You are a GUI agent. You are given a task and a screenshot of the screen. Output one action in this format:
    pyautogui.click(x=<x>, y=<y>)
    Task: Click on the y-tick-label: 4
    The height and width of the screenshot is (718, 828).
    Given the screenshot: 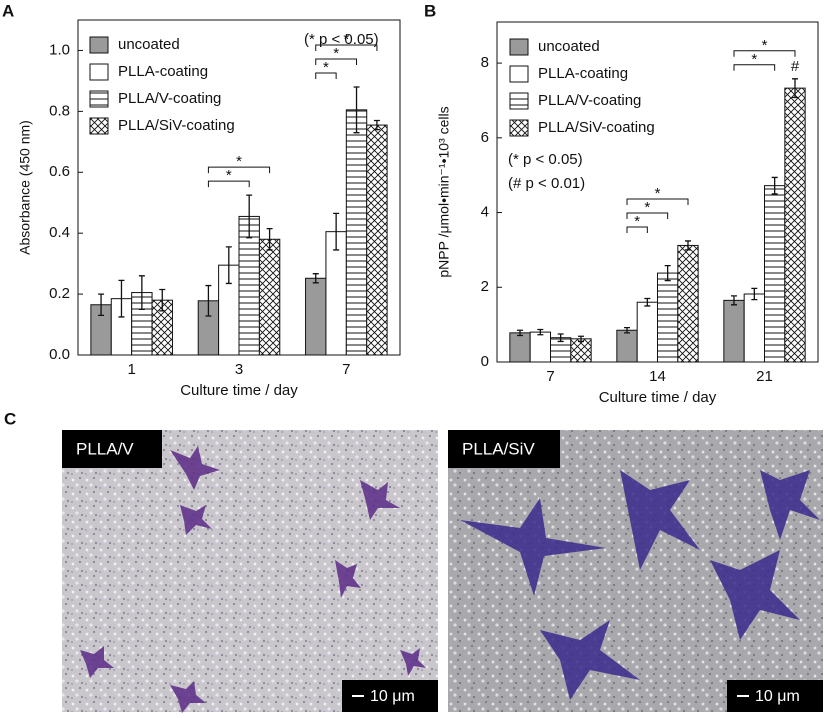 What is the action you would take?
    pyautogui.click(x=485, y=212)
    